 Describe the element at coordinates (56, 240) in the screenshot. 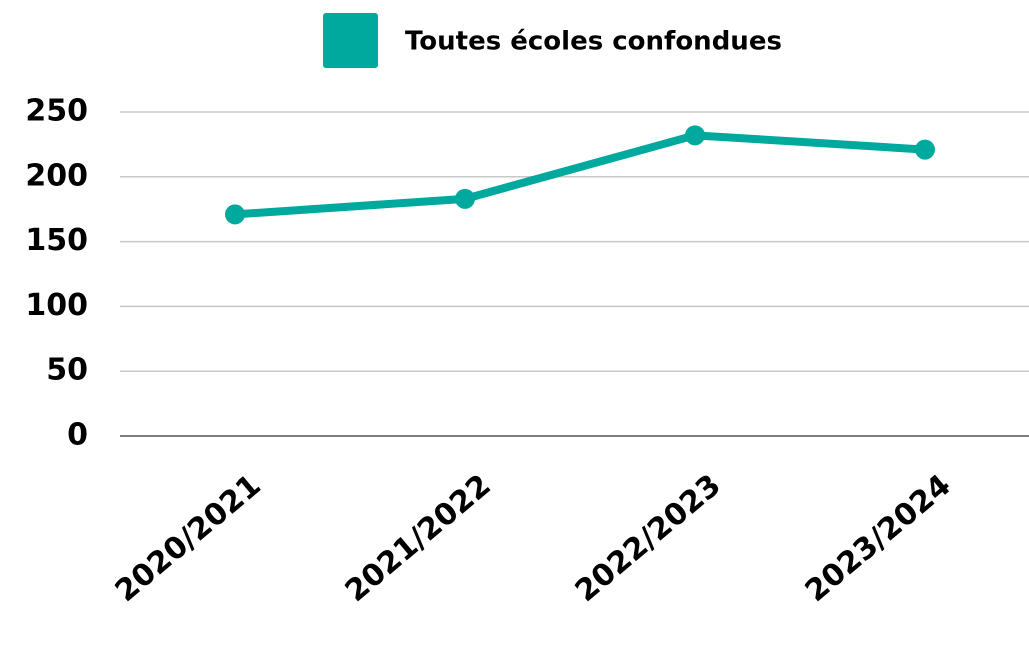

I see `y-tick-label: 150` at that location.